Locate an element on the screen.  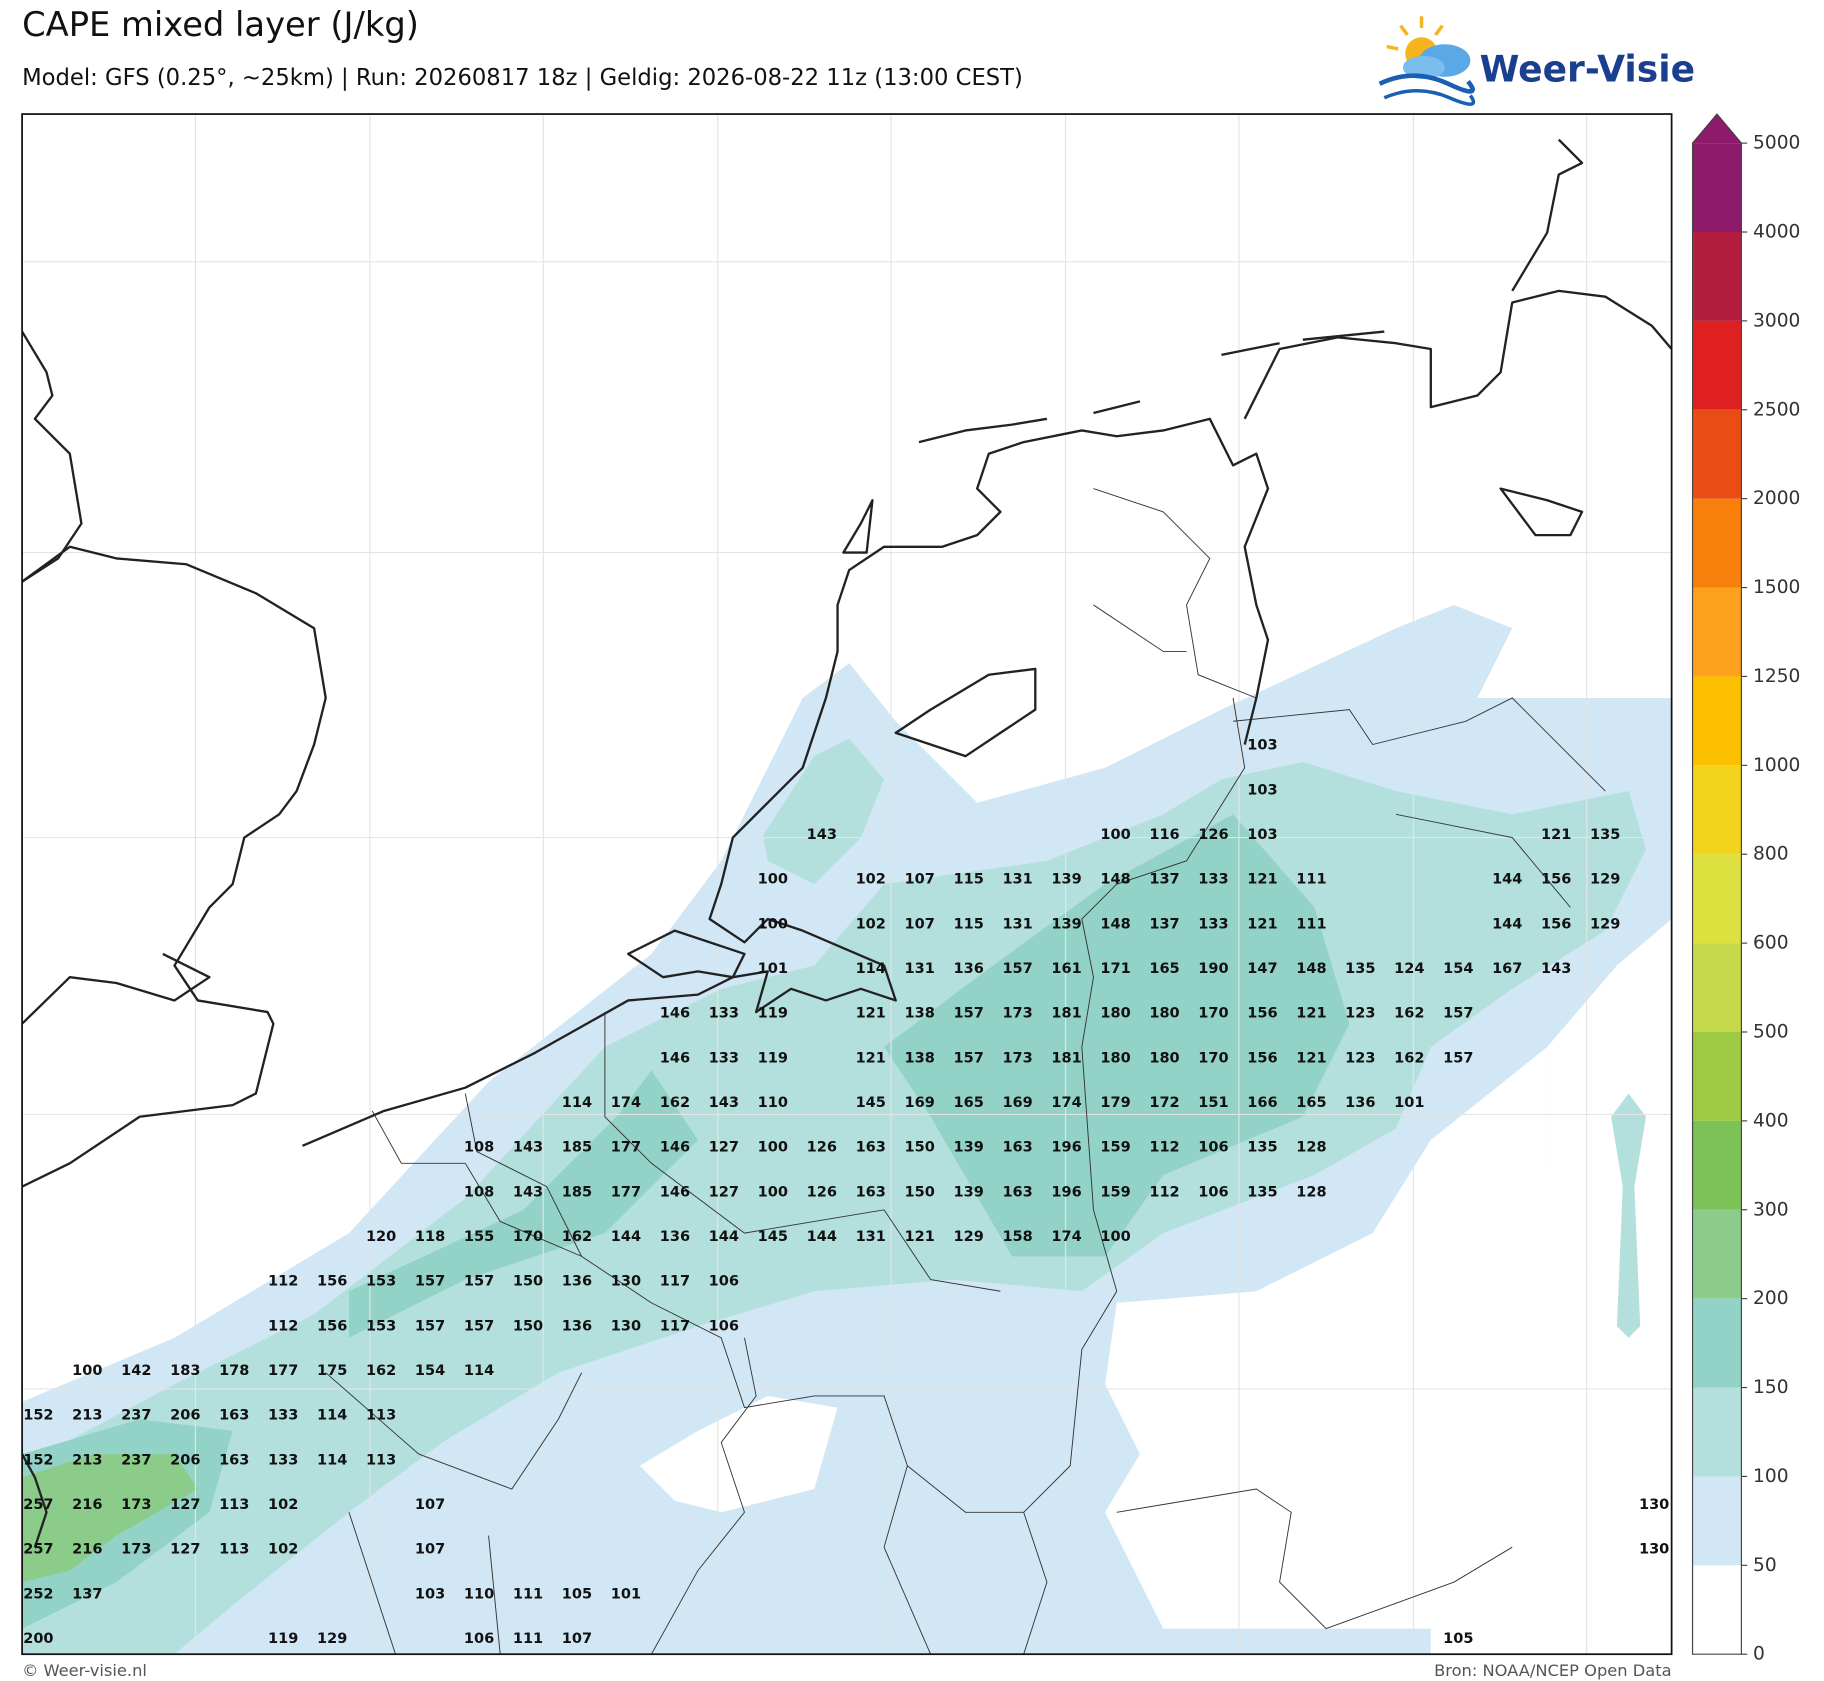
cape-value: 127 is located at coordinates (724, 1148).